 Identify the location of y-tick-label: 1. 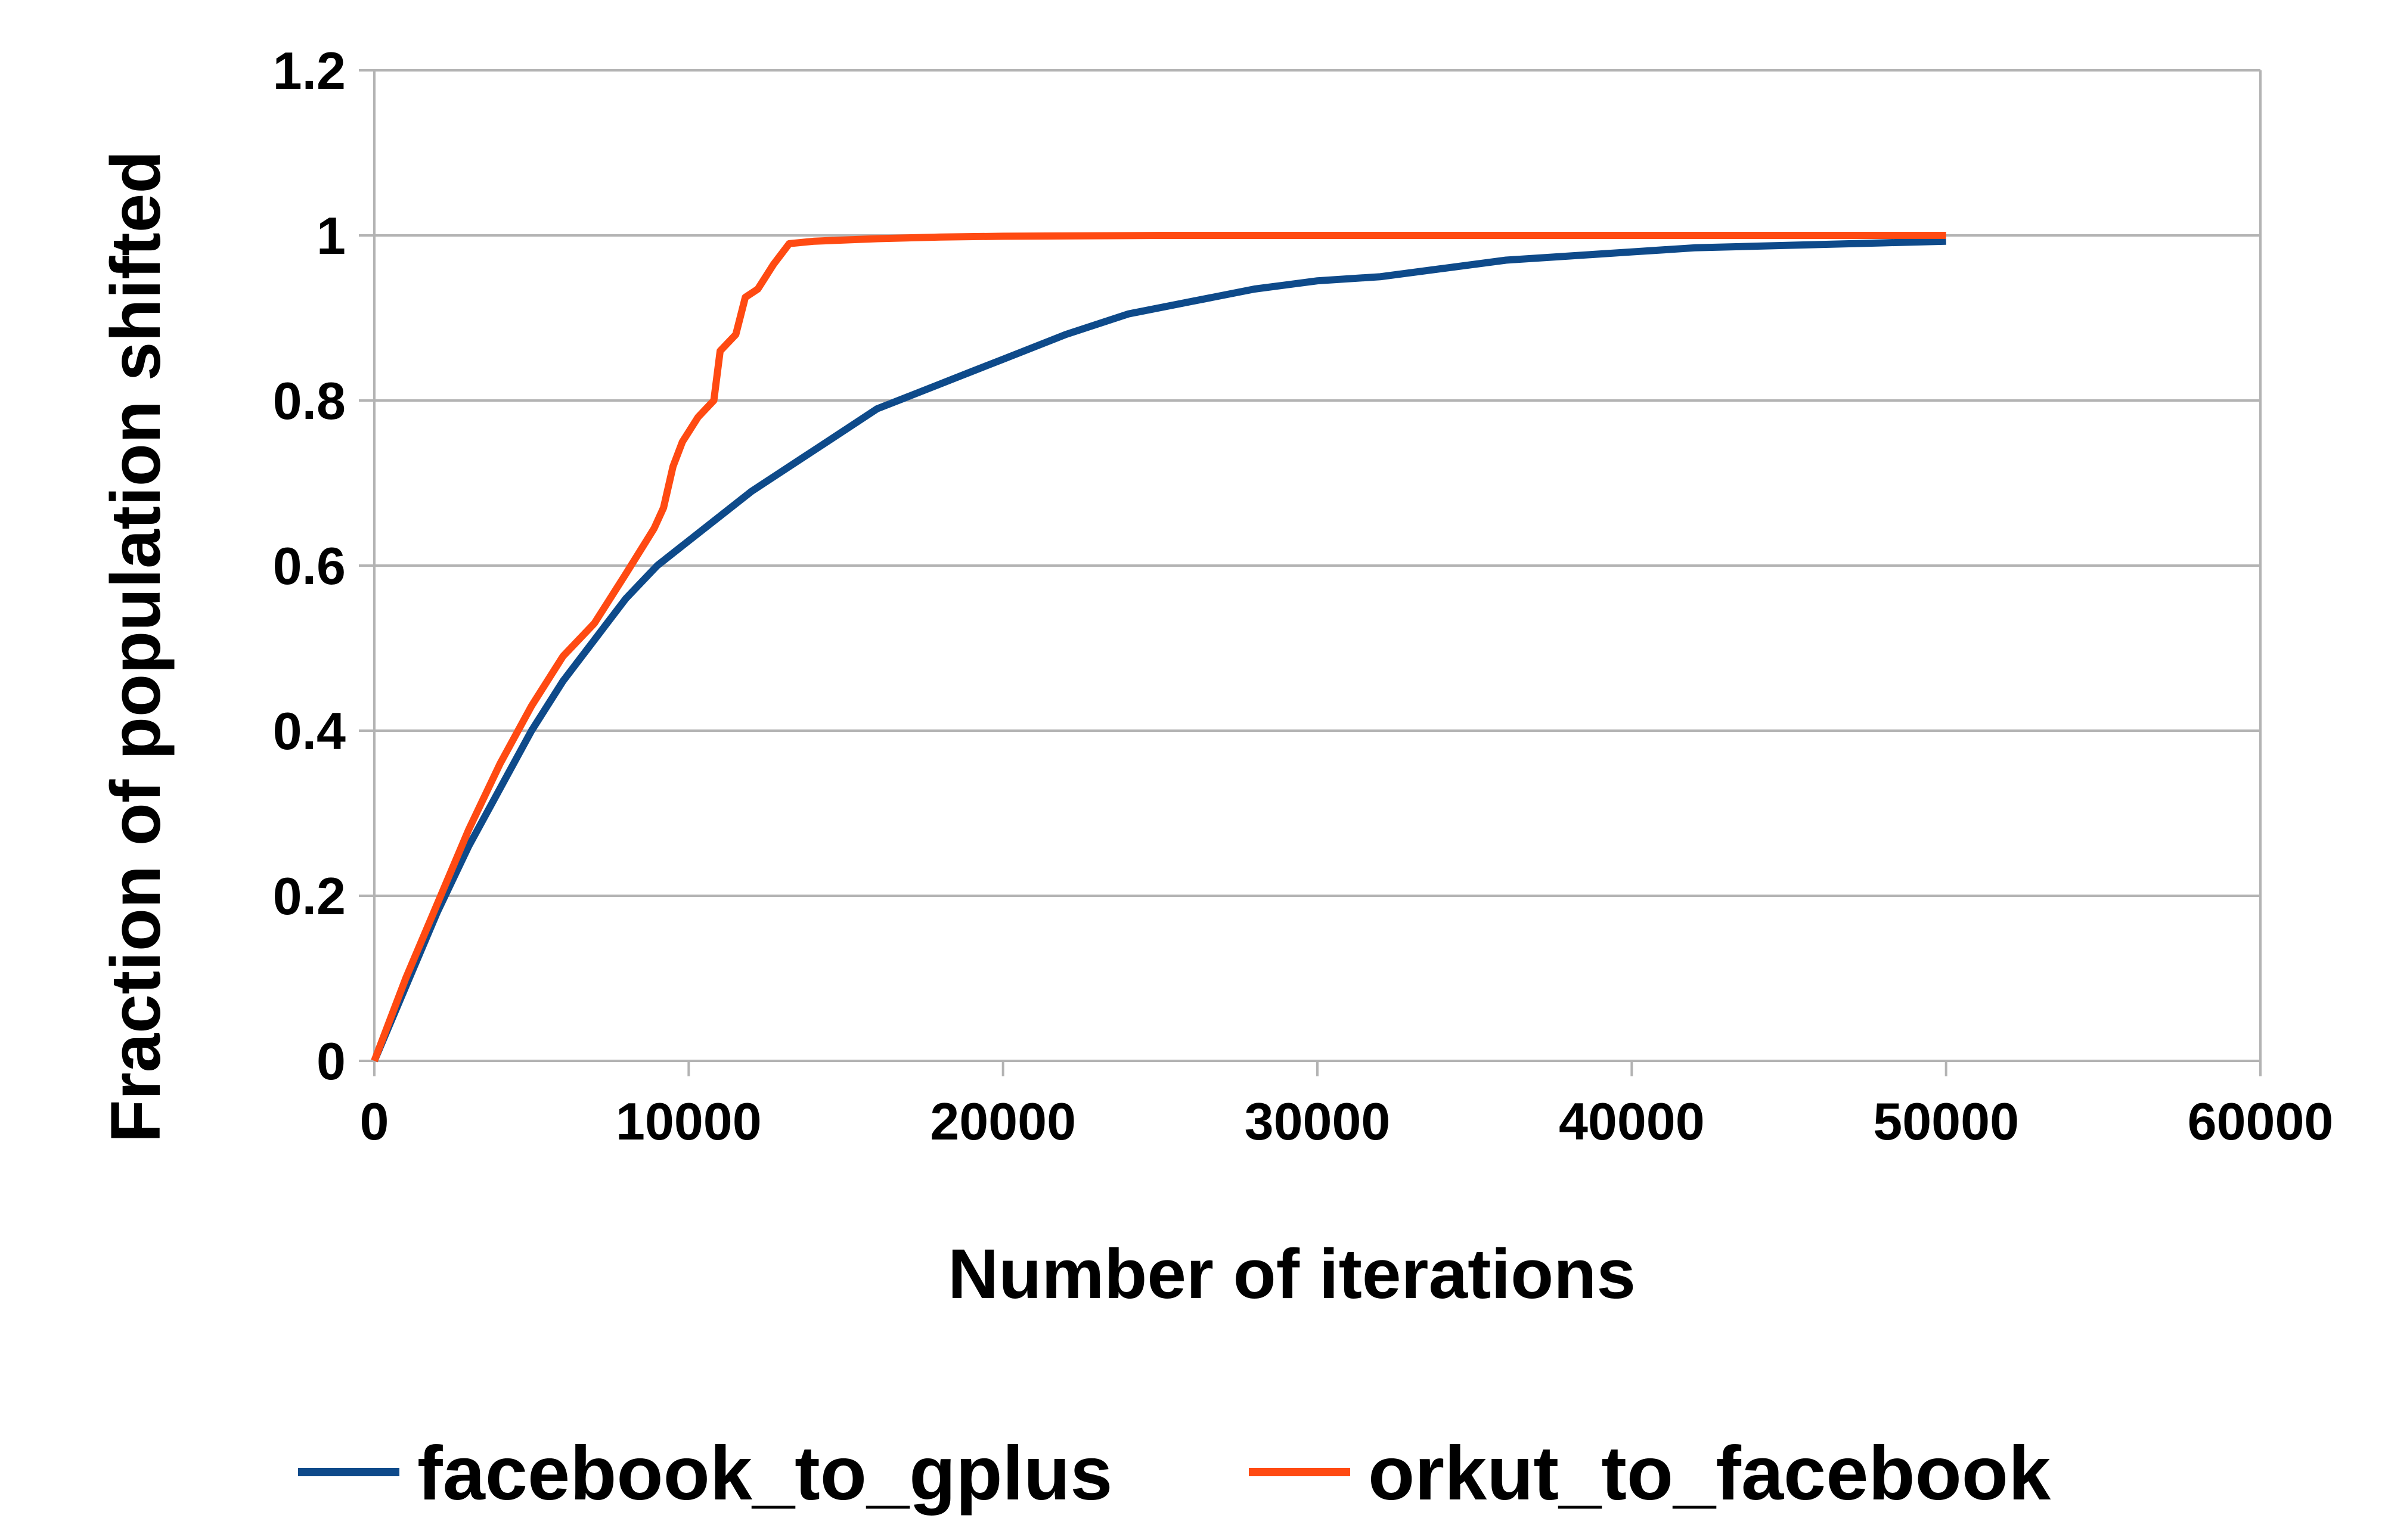
(332, 235).